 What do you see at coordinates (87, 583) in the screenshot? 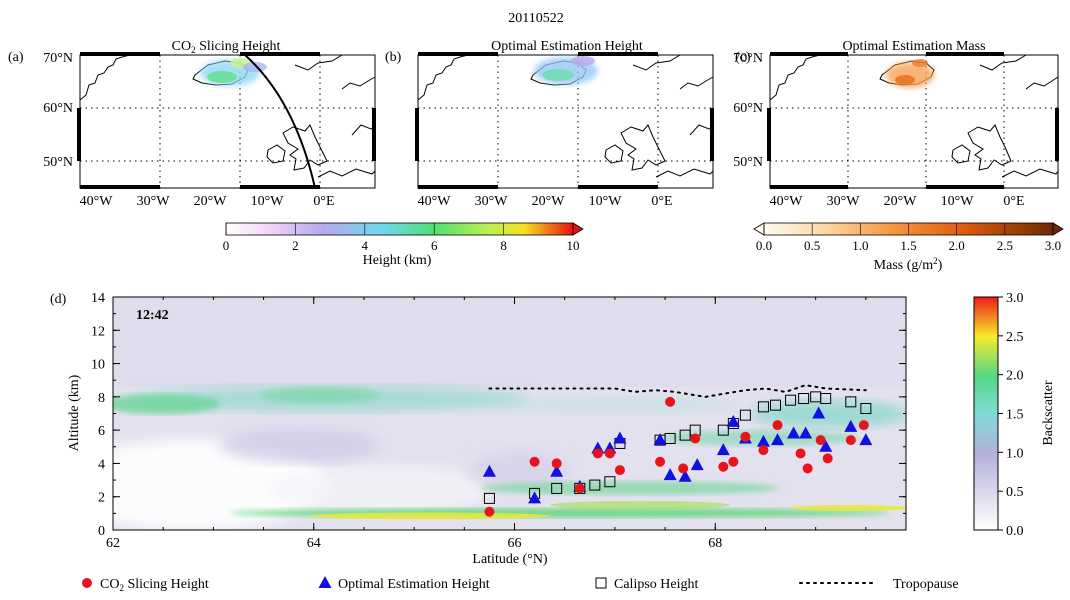
I see `legend-circle-swatch` at bounding box center [87, 583].